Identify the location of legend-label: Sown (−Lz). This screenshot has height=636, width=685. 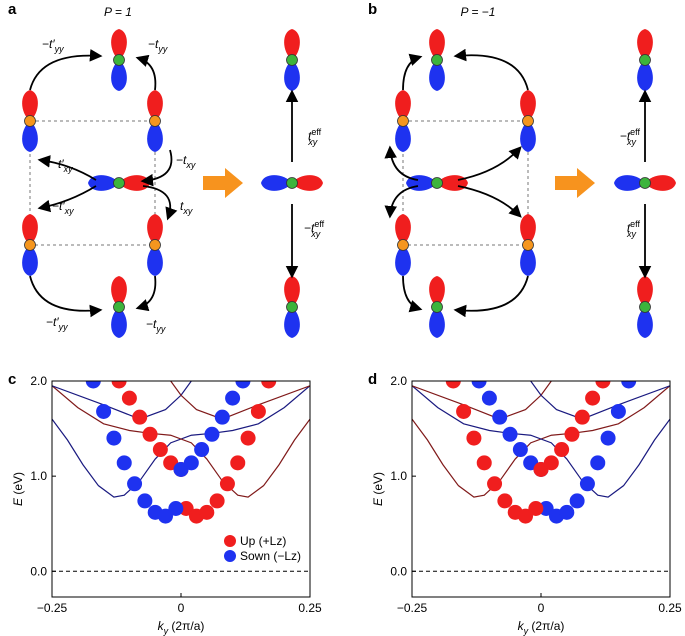
(270, 556).